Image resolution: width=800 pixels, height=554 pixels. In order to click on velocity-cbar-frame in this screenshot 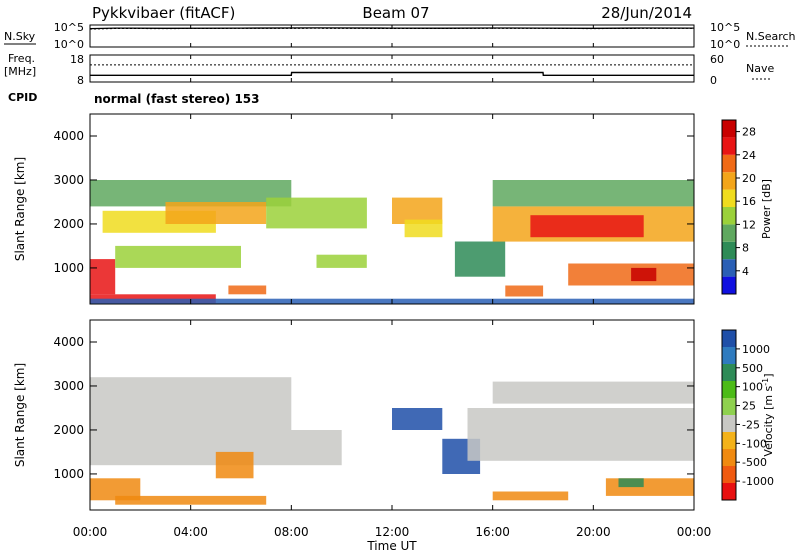, I will do `click(729, 415)`.